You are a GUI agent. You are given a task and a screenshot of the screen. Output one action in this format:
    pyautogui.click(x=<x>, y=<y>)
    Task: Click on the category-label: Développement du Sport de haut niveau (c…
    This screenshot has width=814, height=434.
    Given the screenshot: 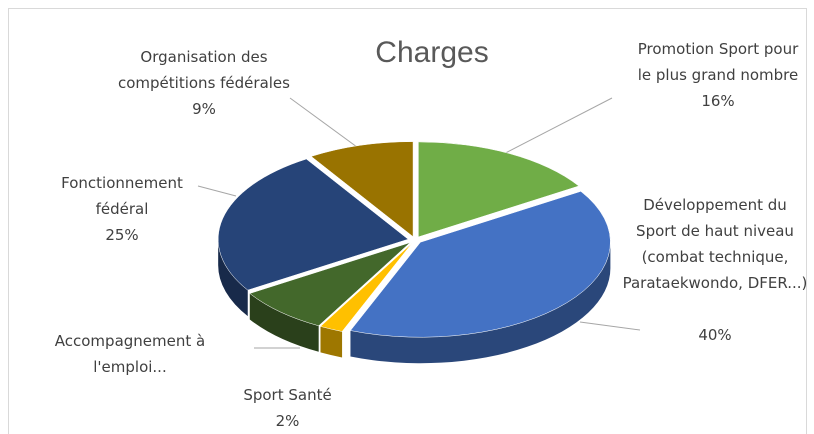 What is the action you would take?
    pyautogui.click(x=715, y=244)
    